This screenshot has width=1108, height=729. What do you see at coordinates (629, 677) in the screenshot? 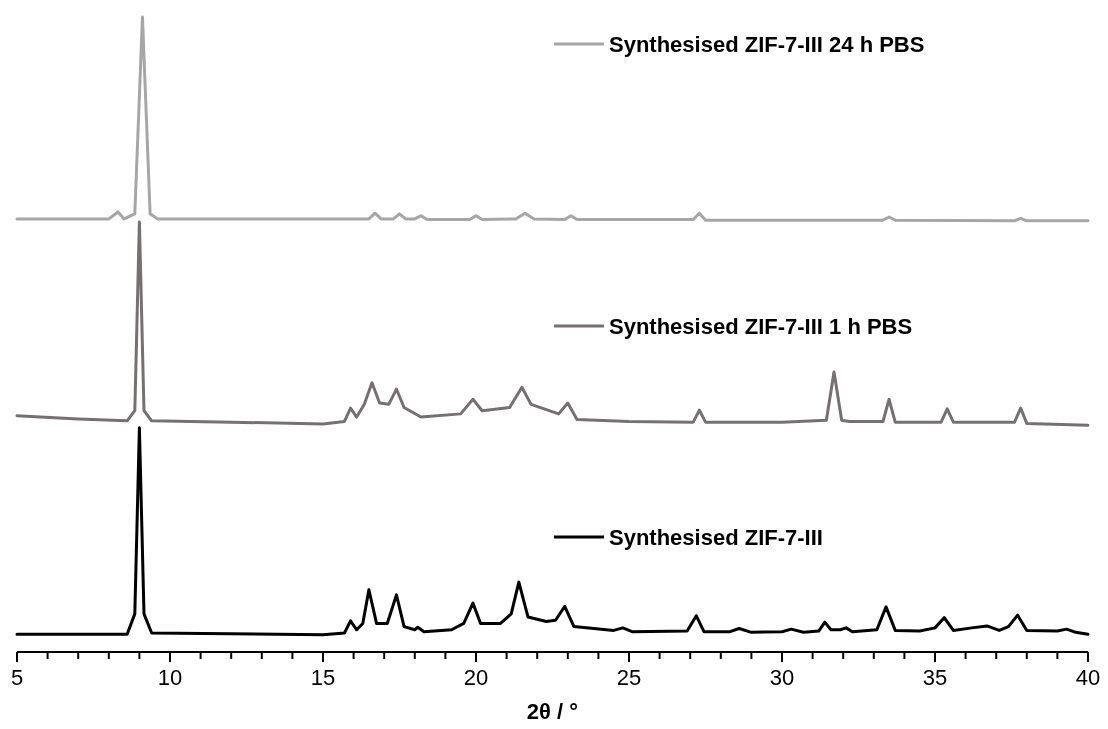
I see `x-tick-label: 25` at bounding box center [629, 677].